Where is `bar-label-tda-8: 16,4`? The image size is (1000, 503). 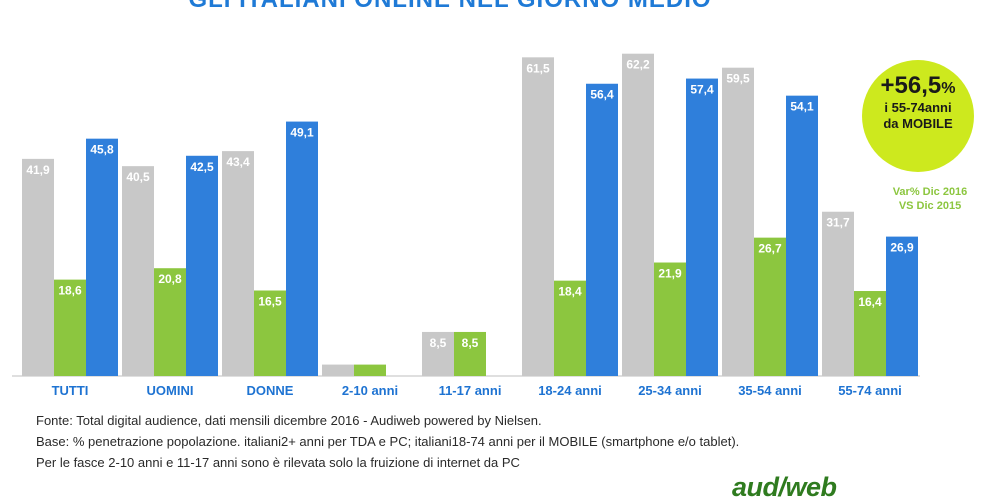 bar-label-tda-8: 16,4 is located at coordinates (870, 302).